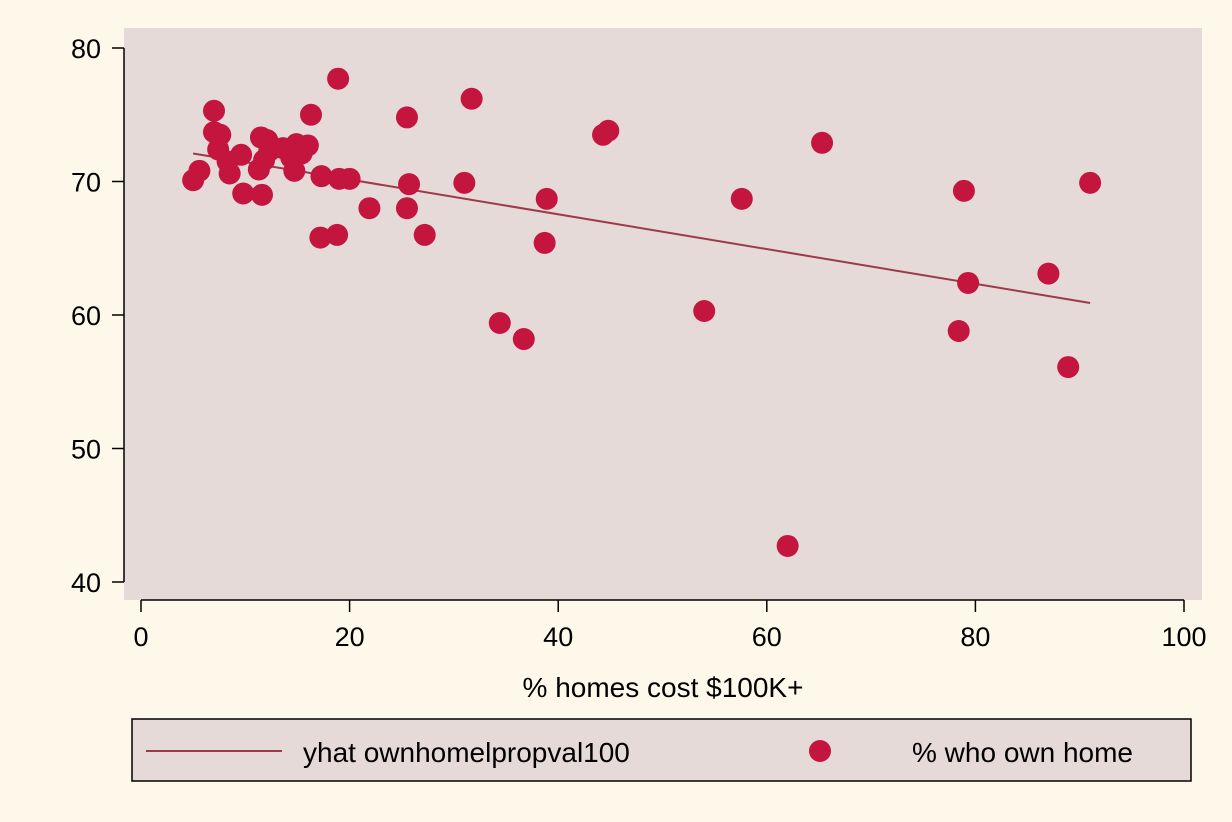 The width and height of the screenshot is (1232, 822). I want to click on legend: yhat ownhomelpropval100 % who own home, so click(661, 750).